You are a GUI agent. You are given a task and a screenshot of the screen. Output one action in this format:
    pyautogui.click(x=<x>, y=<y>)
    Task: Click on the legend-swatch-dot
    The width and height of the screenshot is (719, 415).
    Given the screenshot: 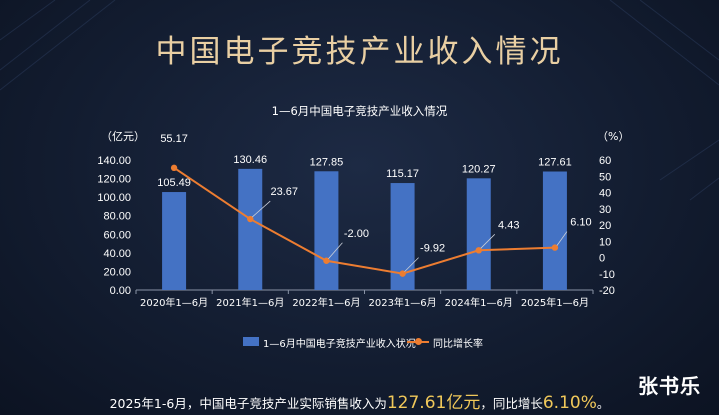 What is the action you would take?
    pyautogui.click(x=418, y=341)
    